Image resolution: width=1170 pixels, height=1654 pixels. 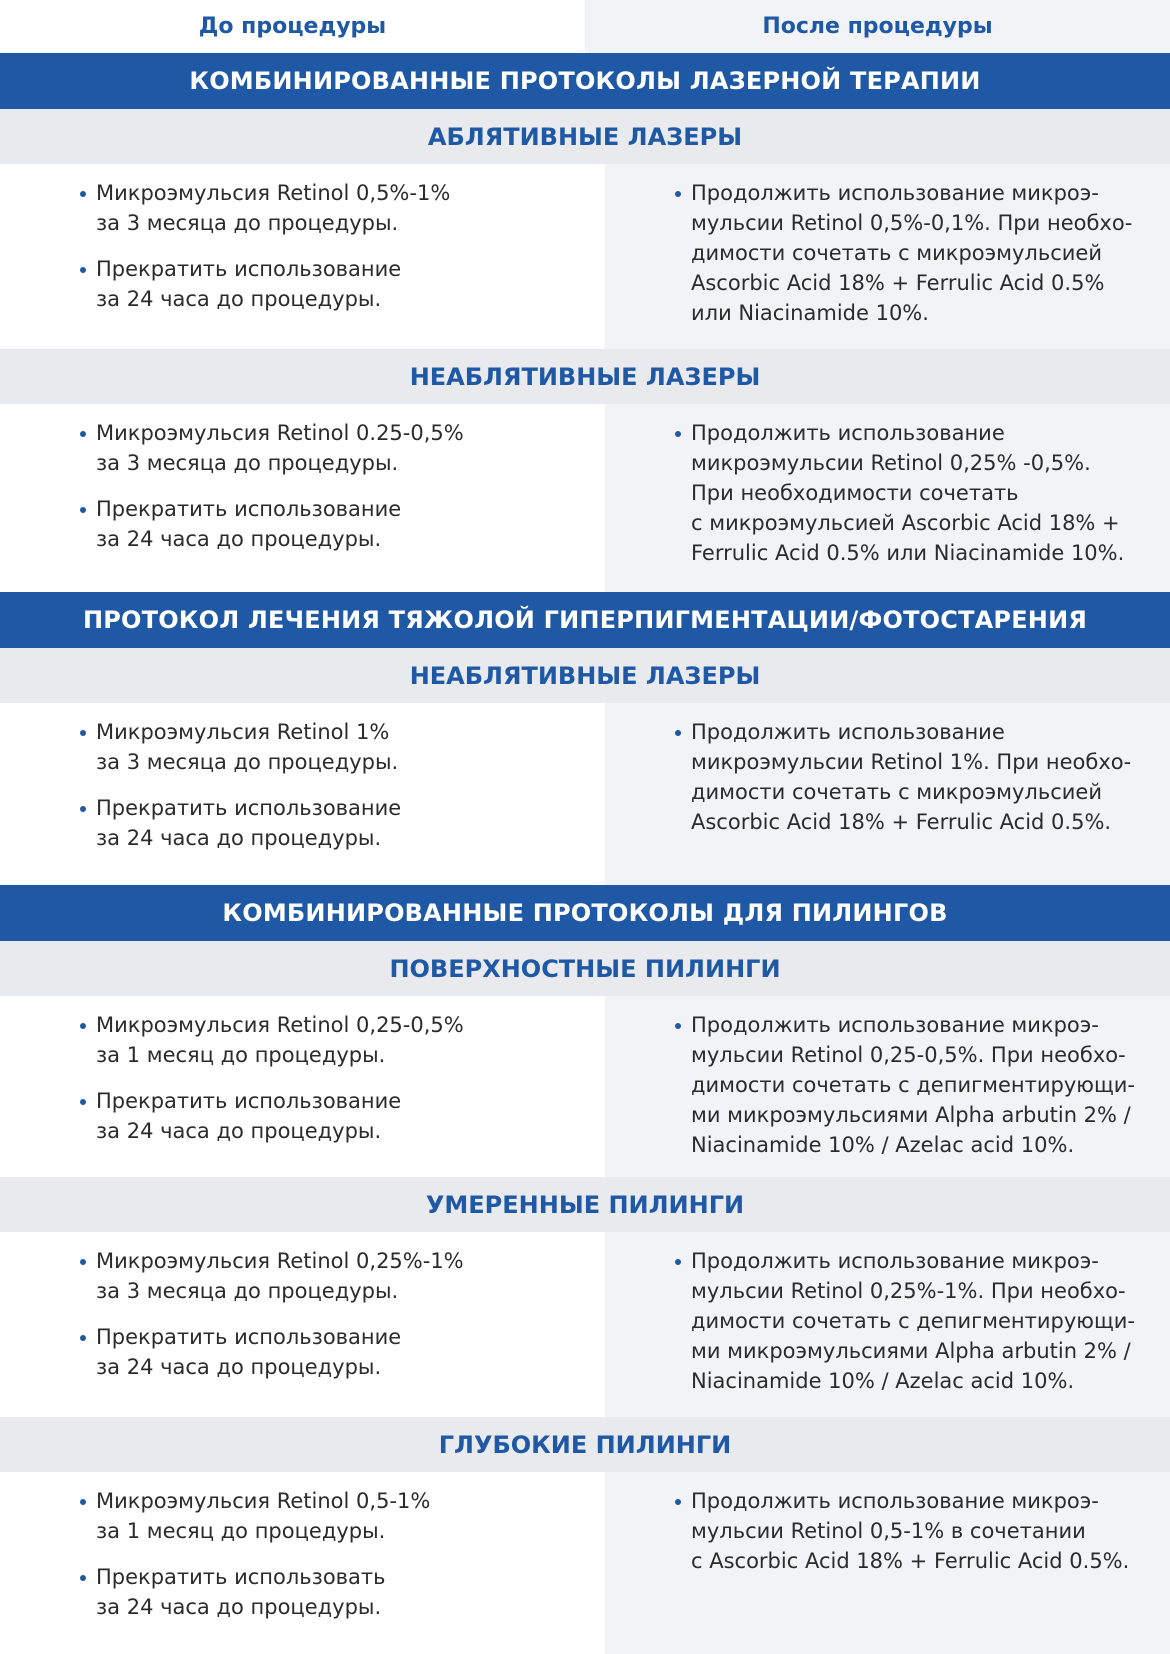 I want to click on text-line: Микроэмульсия Retinol 1%, so click(x=243, y=732).